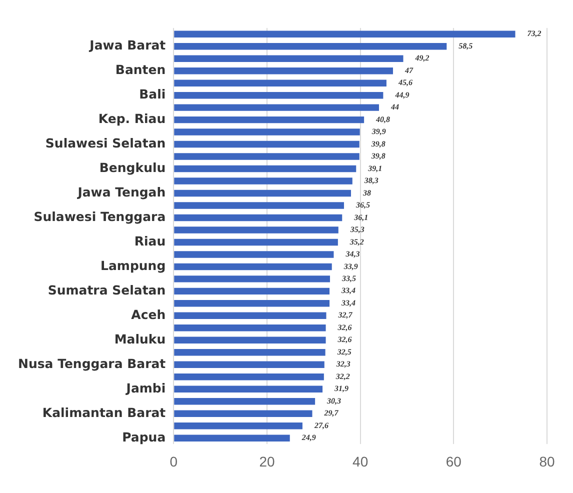 Image resolution: width=573 pixels, height=493 pixels. I want to click on data-label: 24,9, so click(308, 437).